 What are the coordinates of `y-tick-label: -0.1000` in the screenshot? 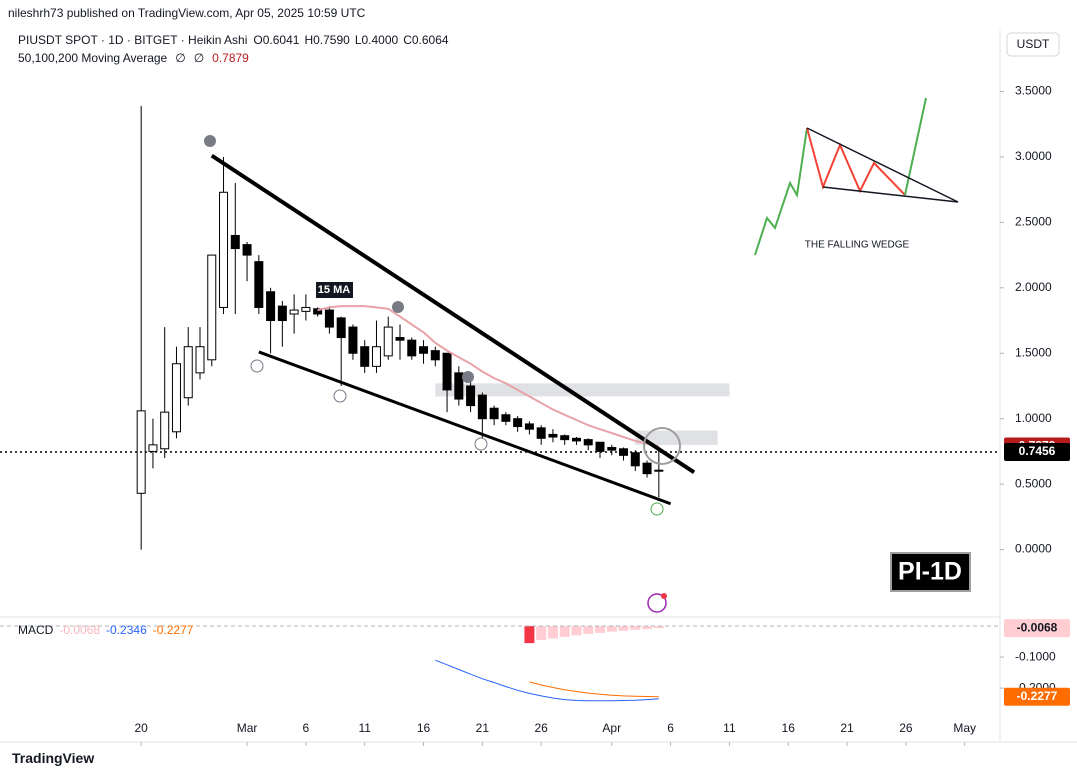 It's located at (1035, 656).